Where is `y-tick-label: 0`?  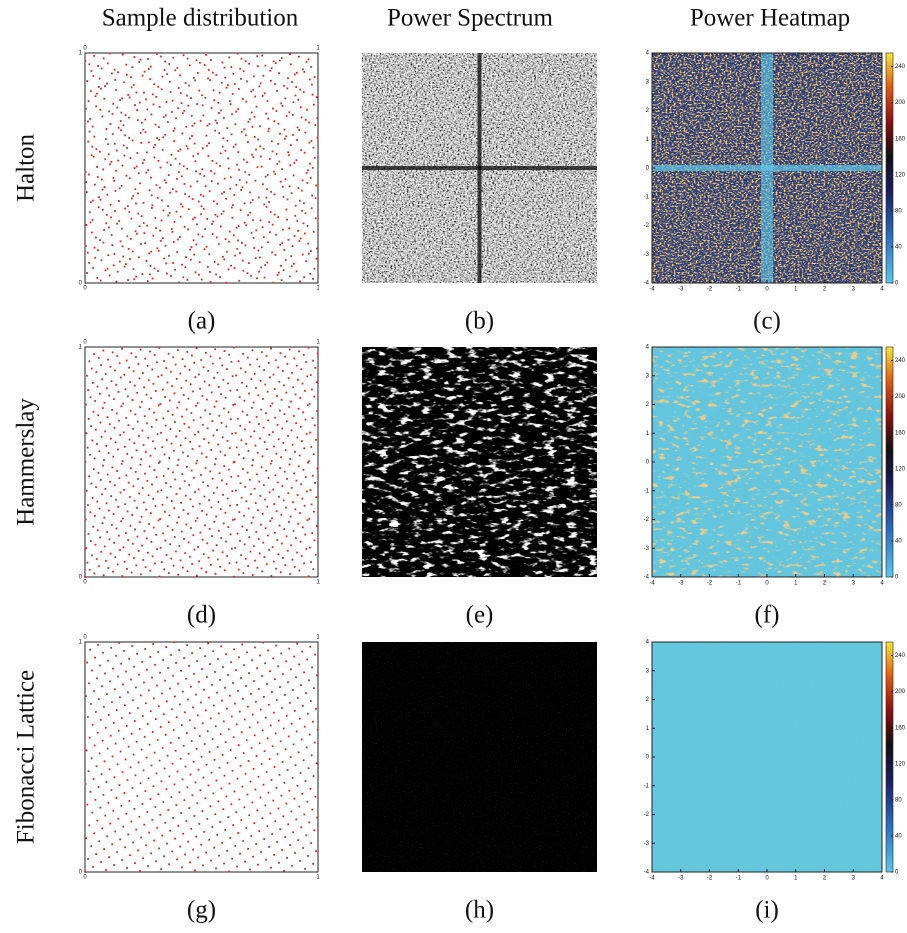
y-tick-label: 0 is located at coordinates (648, 169).